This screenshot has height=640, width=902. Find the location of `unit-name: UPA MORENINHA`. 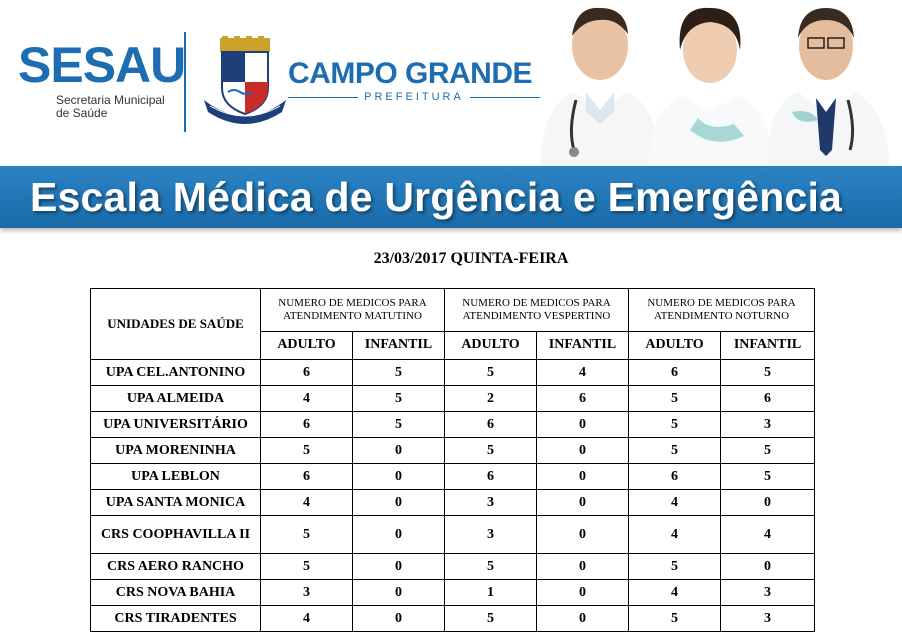

unit-name: UPA MORENINHA is located at coordinates (175, 450).